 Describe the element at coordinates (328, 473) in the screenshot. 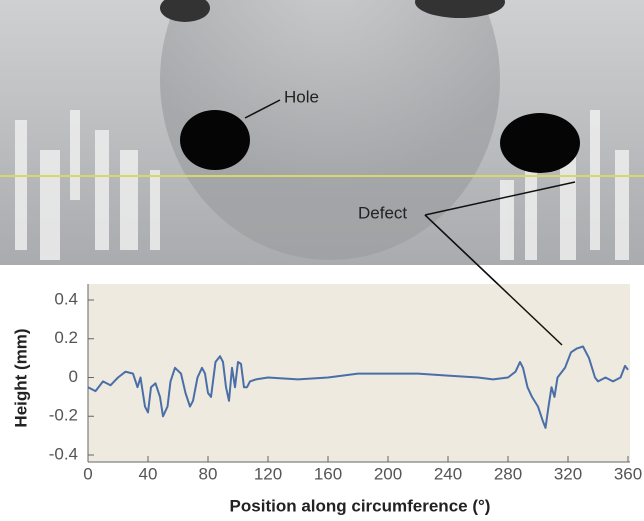

I see `x-tick-label: 160` at that location.